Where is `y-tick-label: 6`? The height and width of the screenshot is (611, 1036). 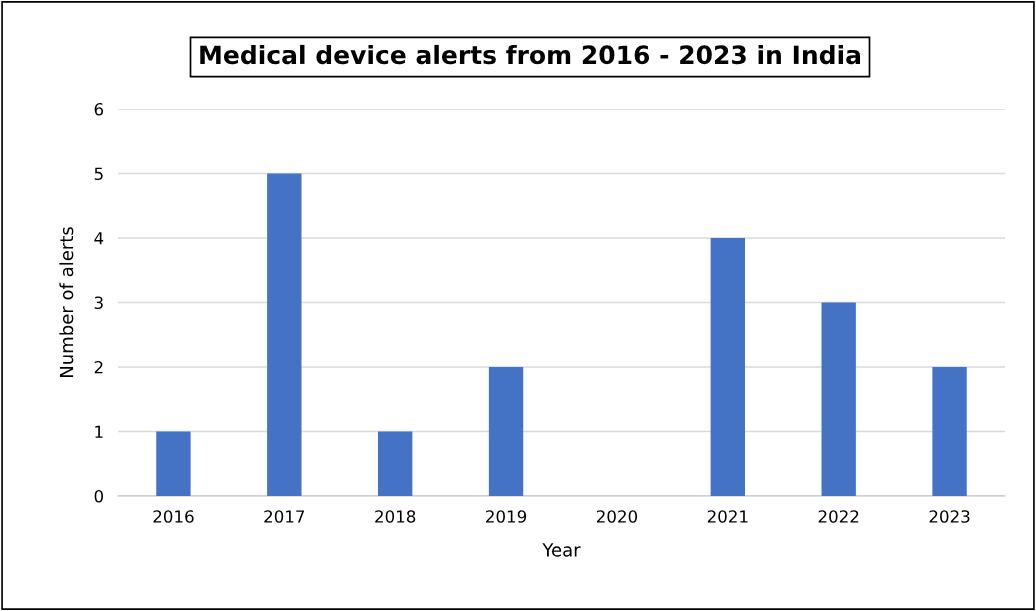
y-tick-label: 6 is located at coordinates (99, 109).